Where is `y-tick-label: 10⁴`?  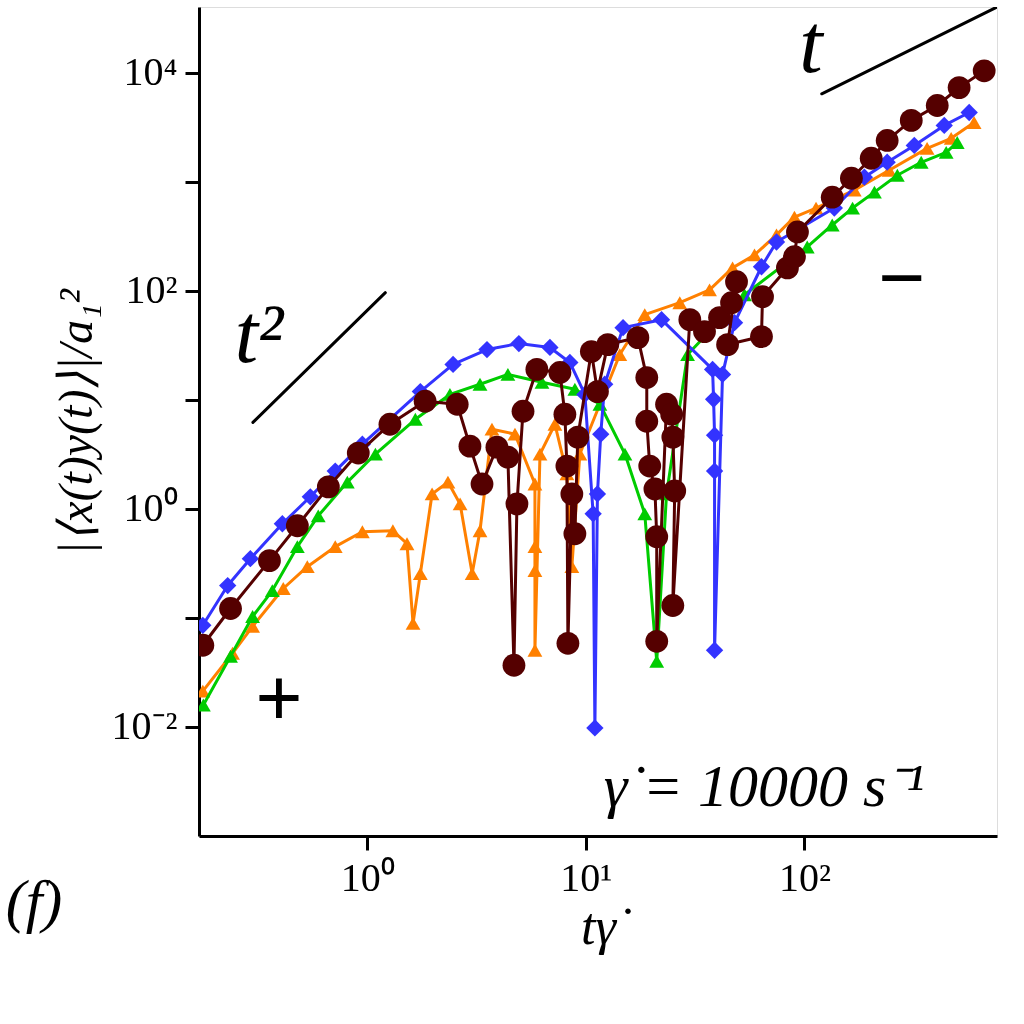
y-tick-label: 10⁴ is located at coordinates (150, 72).